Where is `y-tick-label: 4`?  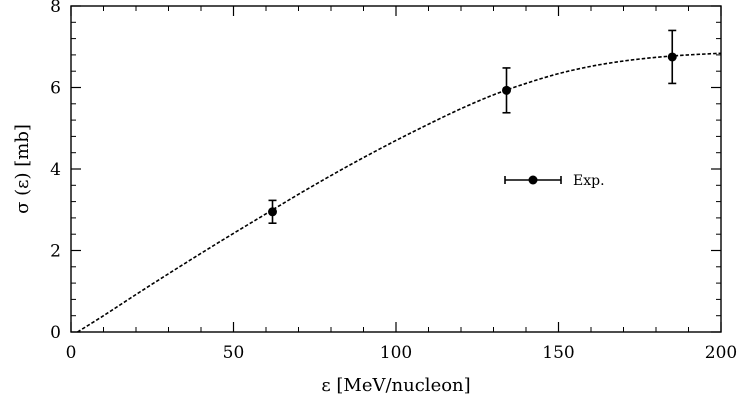
y-tick-label: 4 is located at coordinates (55, 170).